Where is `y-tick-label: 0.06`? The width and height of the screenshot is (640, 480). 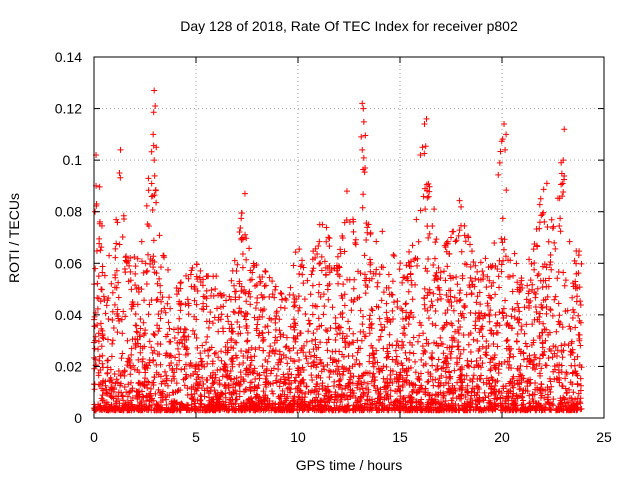
y-tick-label: 0.06 is located at coordinates (68, 263).